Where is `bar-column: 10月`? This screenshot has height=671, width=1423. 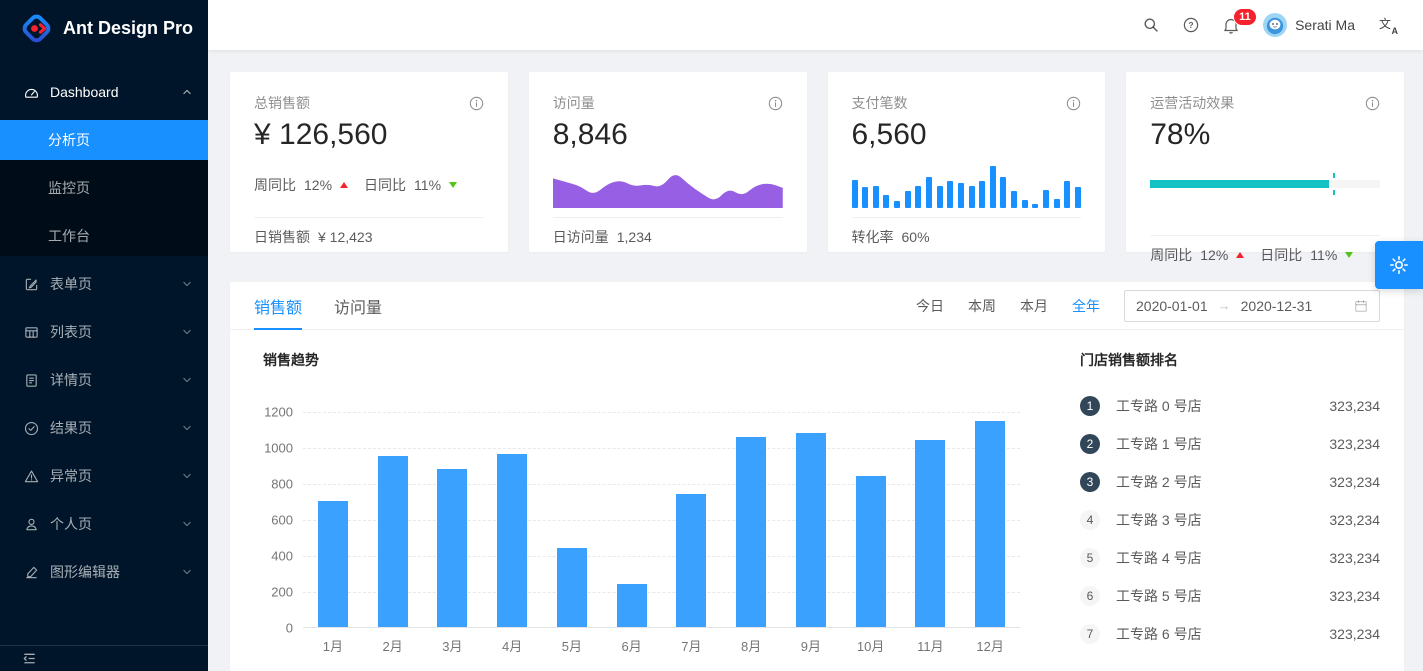 bar-column: 10月 is located at coordinates (871, 533).